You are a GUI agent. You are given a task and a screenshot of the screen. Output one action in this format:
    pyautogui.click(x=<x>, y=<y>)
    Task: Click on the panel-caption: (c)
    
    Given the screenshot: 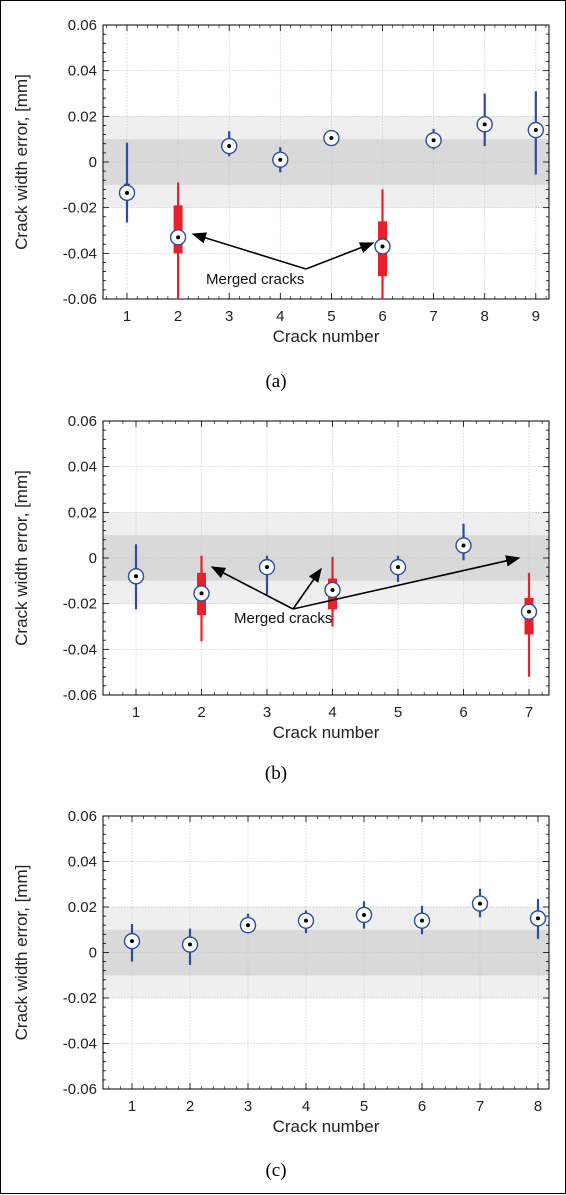 What is the action you would take?
    pyautogui.click(x=275, y=1170)
    